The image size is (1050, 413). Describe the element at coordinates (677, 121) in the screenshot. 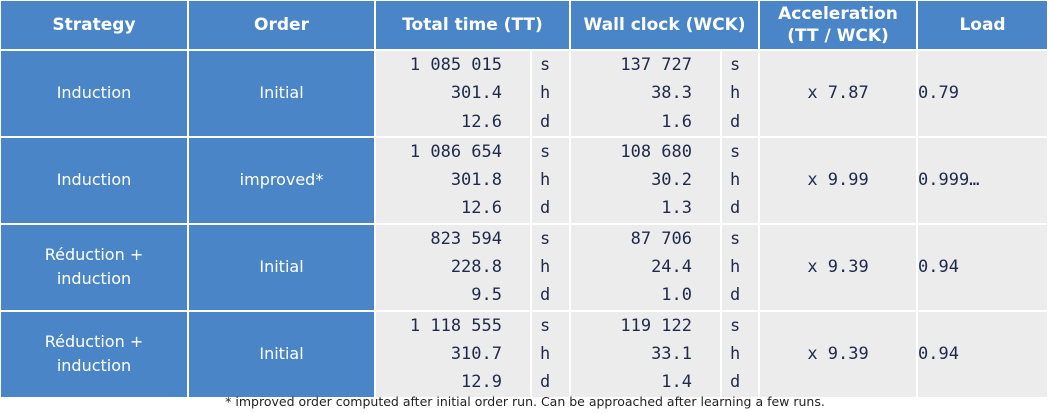

I see `wall-clock-days: 1.6` at that location.